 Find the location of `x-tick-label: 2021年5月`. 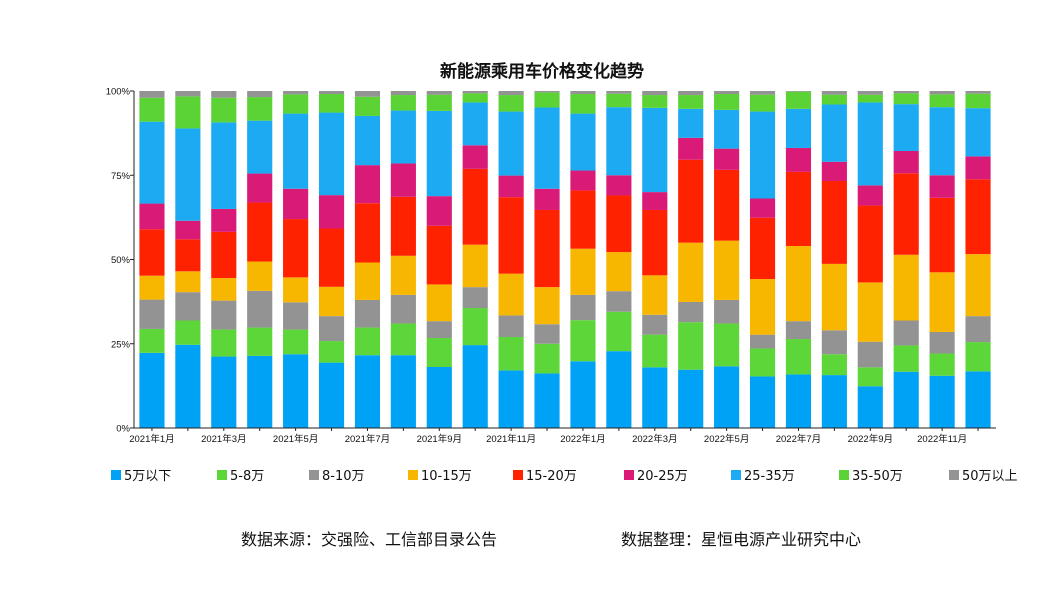

x-tick-label: 2021年5月 is located at coordinates (295, 439).